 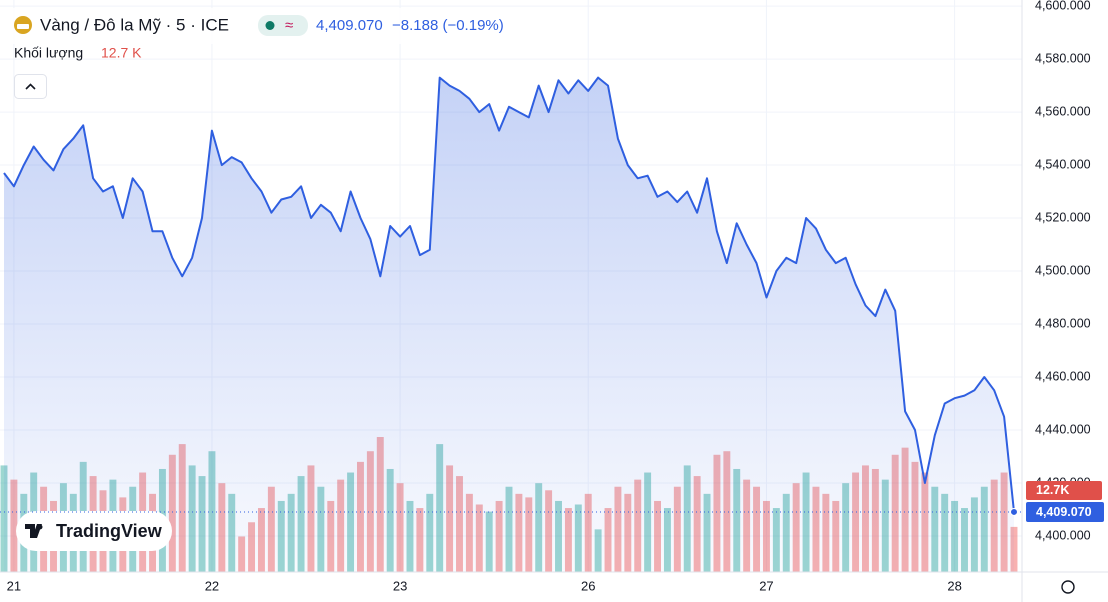 What do you see at coordinates (23, 26) in the screenshot?
I see `symbol-icon` at bounding box center [23, 26].